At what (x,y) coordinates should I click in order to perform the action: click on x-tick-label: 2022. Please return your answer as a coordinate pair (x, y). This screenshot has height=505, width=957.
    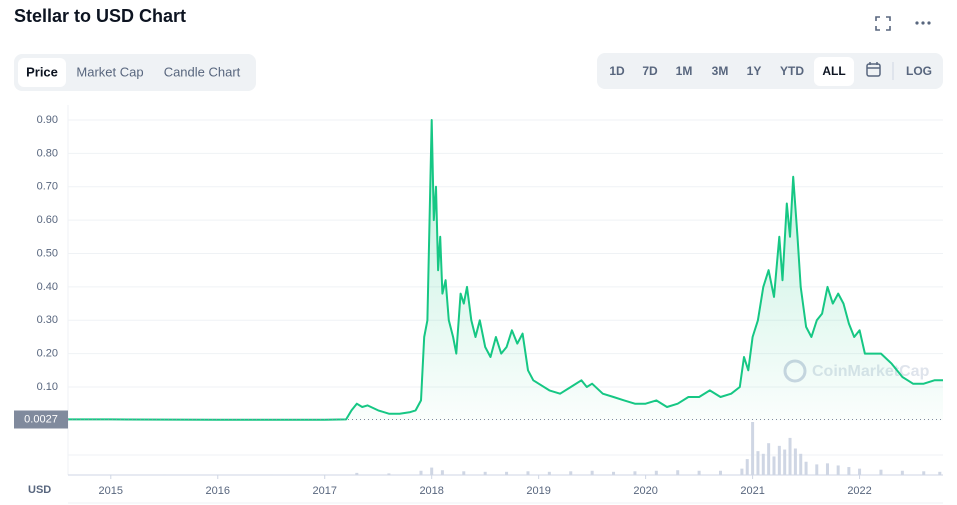
    Looking at the image, I should click on (859, 491).